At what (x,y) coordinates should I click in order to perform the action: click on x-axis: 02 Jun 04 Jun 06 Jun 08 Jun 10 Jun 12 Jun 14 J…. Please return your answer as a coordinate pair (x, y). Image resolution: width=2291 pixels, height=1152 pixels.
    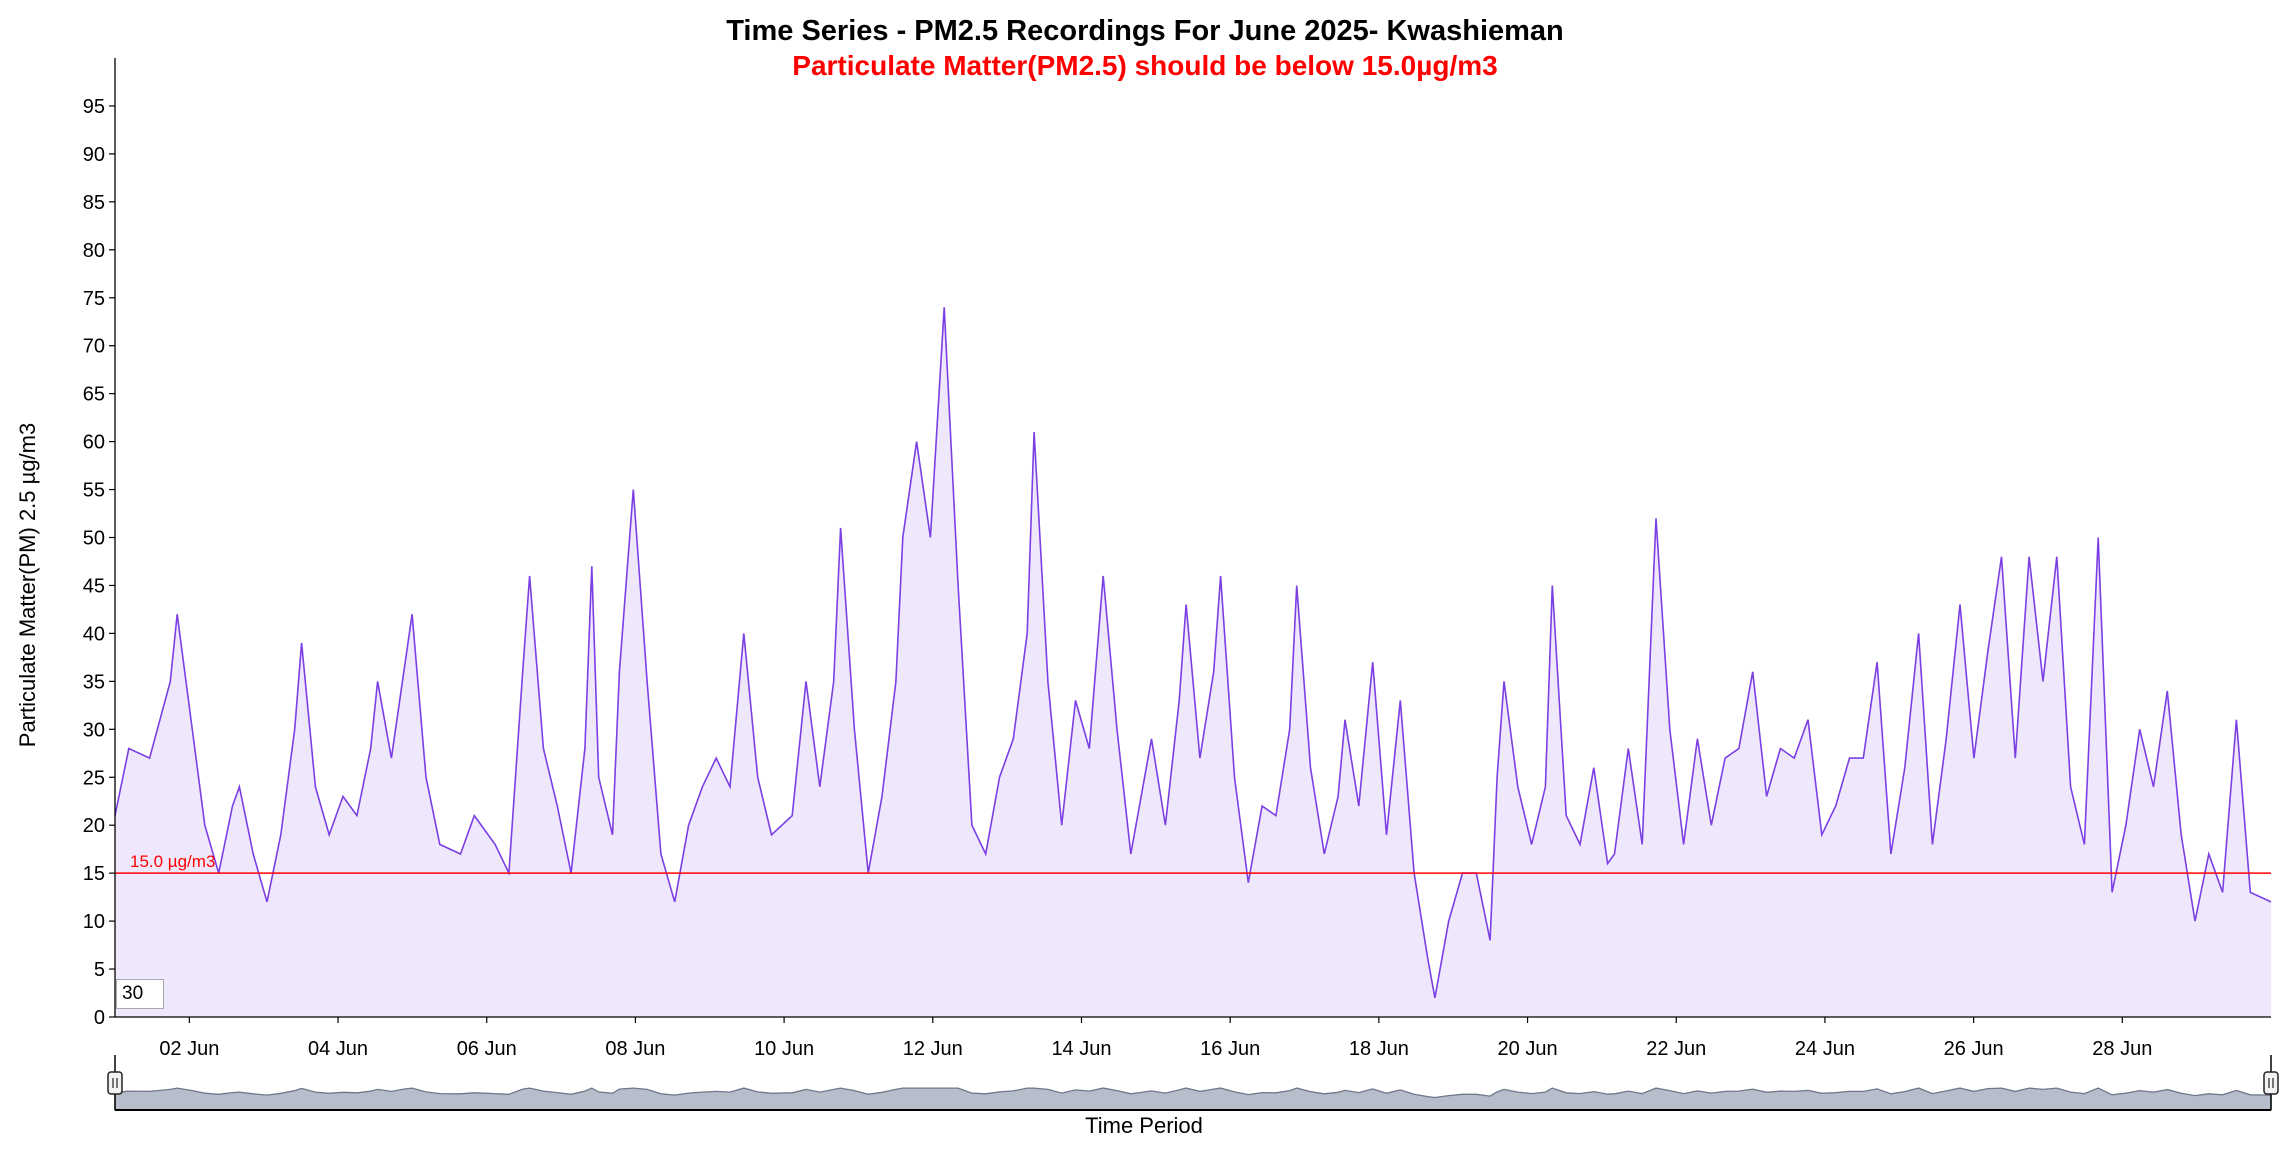
    Looking at the image, I should click on (1193, 1038).